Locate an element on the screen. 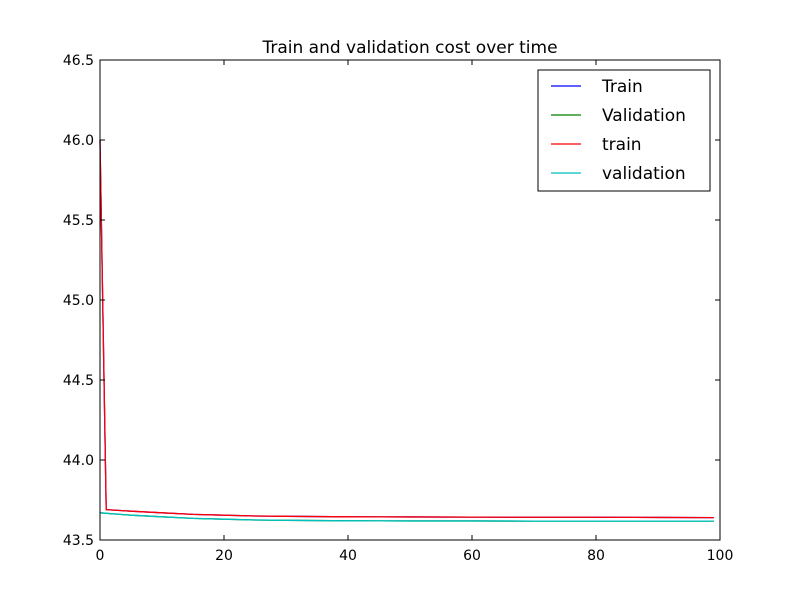  x-tick-label: 100 is located at coordinates (720, 556).